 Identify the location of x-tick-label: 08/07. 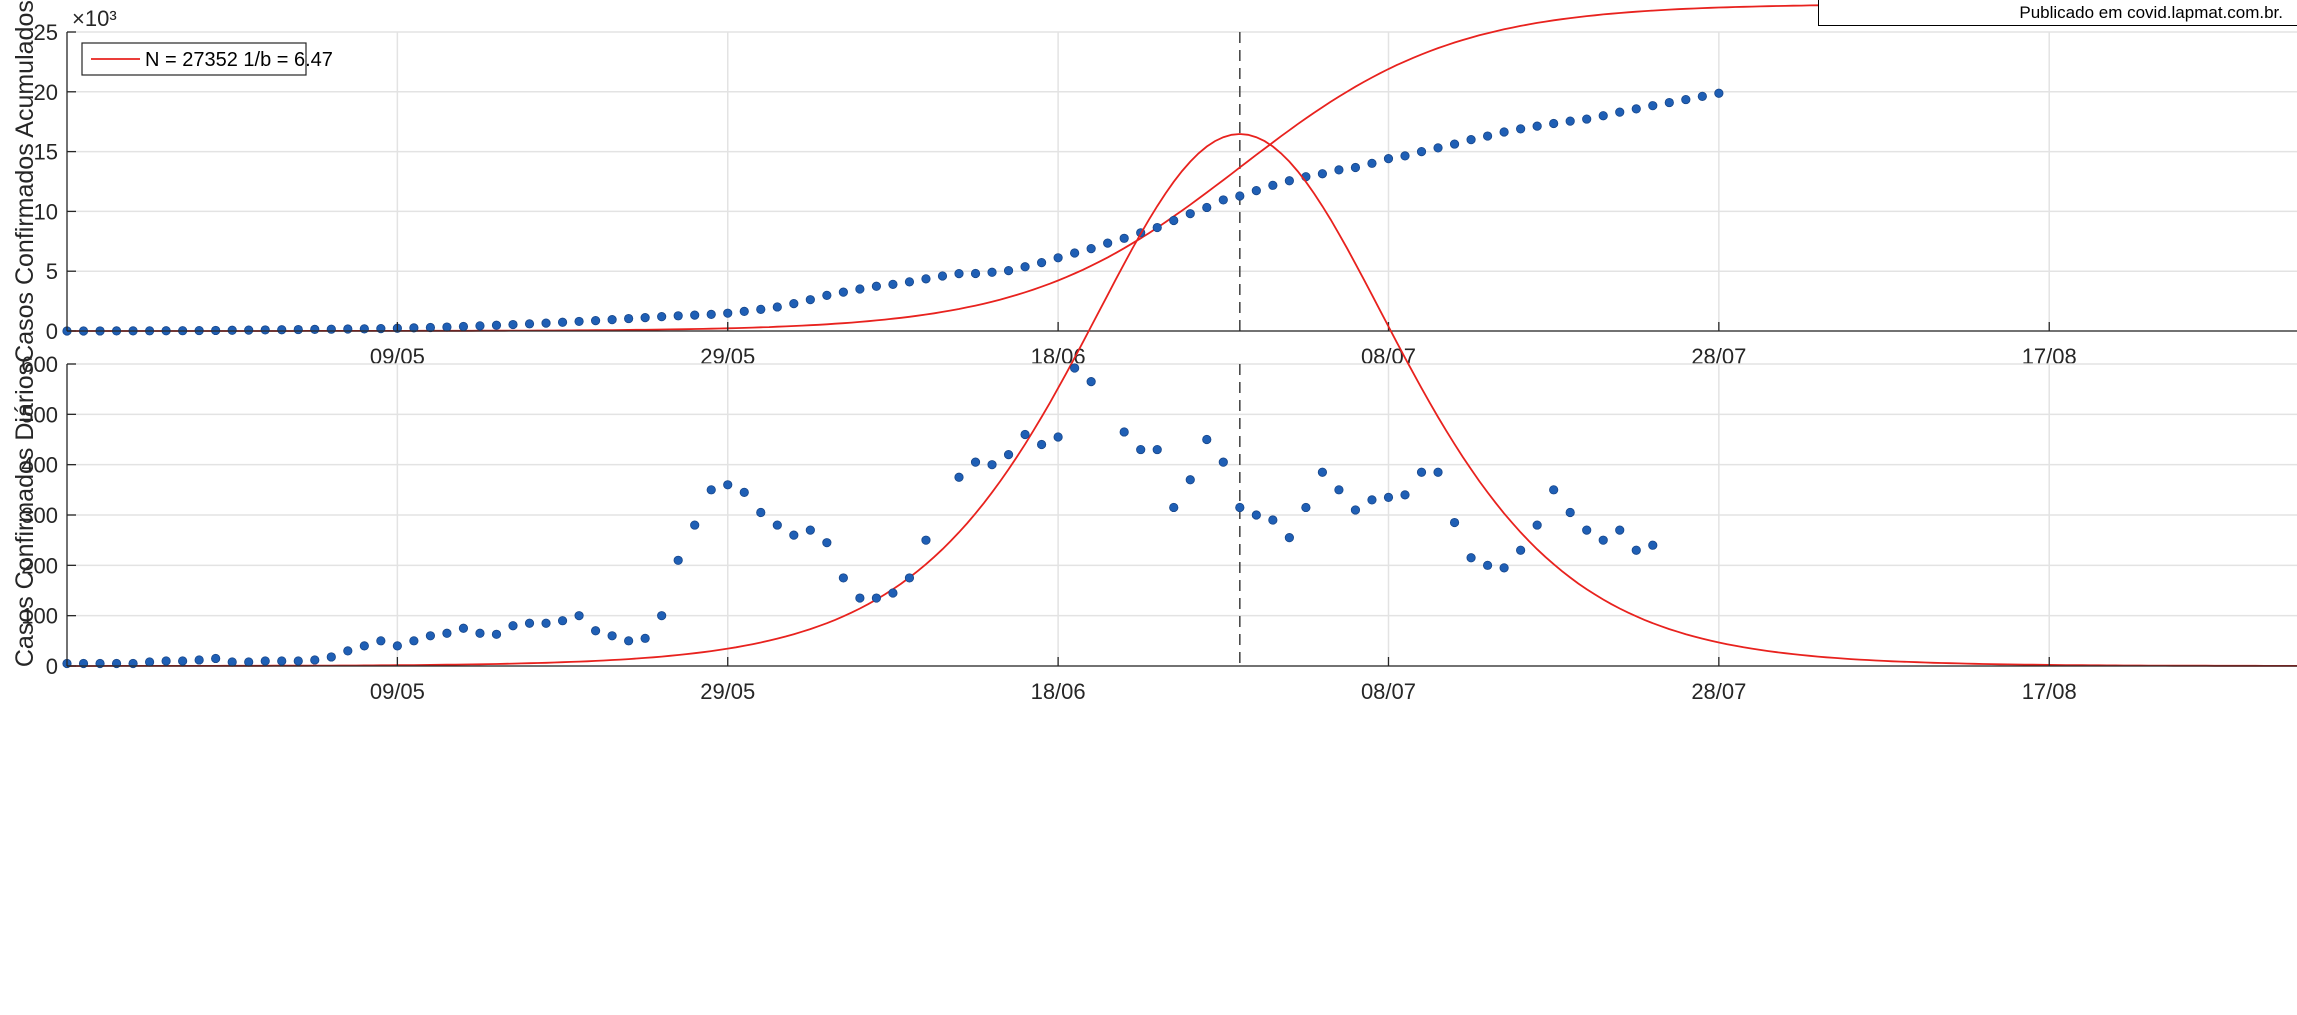
(1388, 691).